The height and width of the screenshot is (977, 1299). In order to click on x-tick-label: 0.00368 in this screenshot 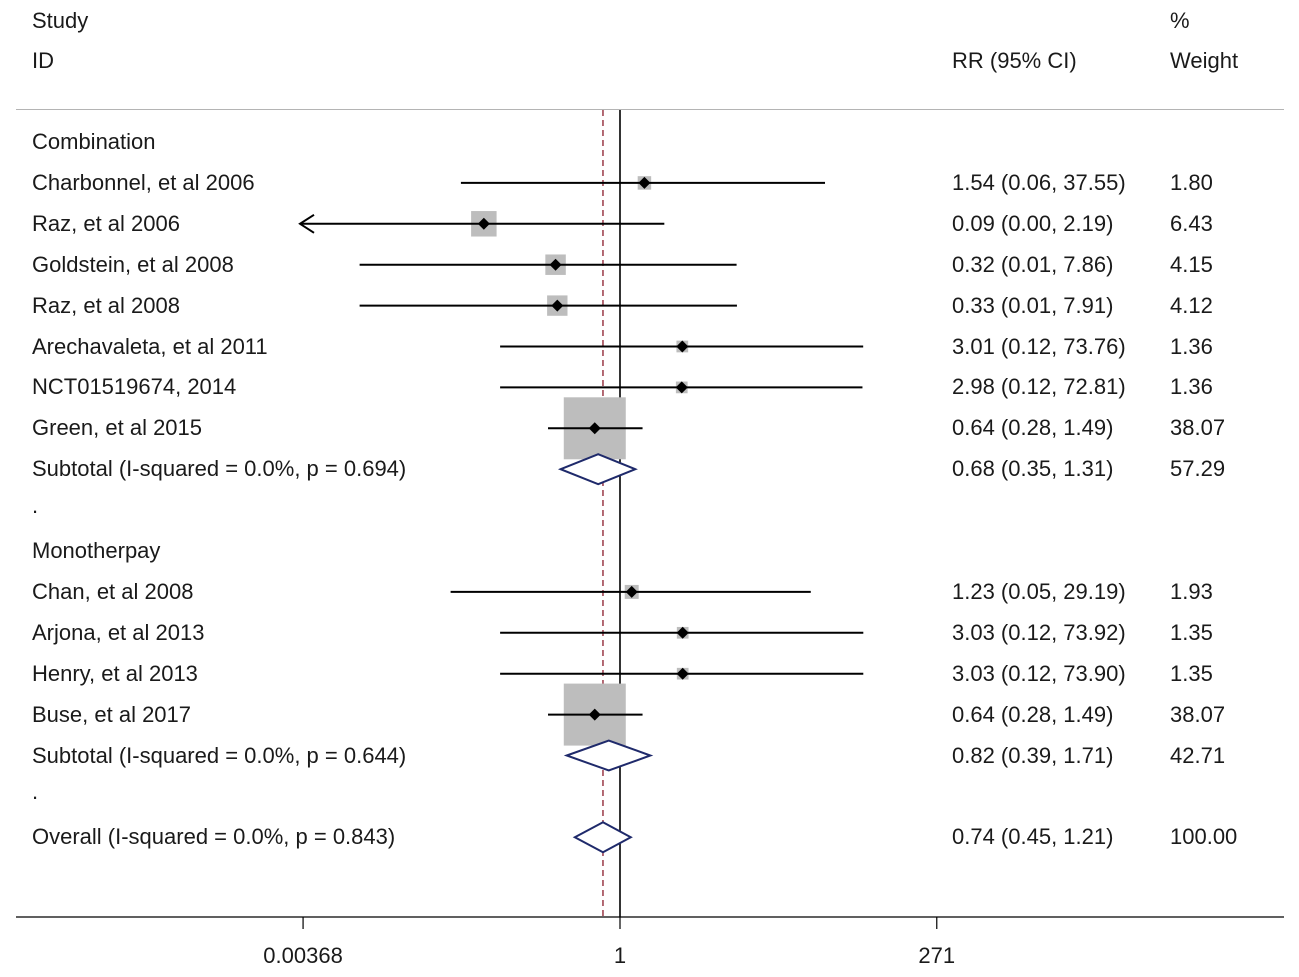, I will do `click(303, 955)`.